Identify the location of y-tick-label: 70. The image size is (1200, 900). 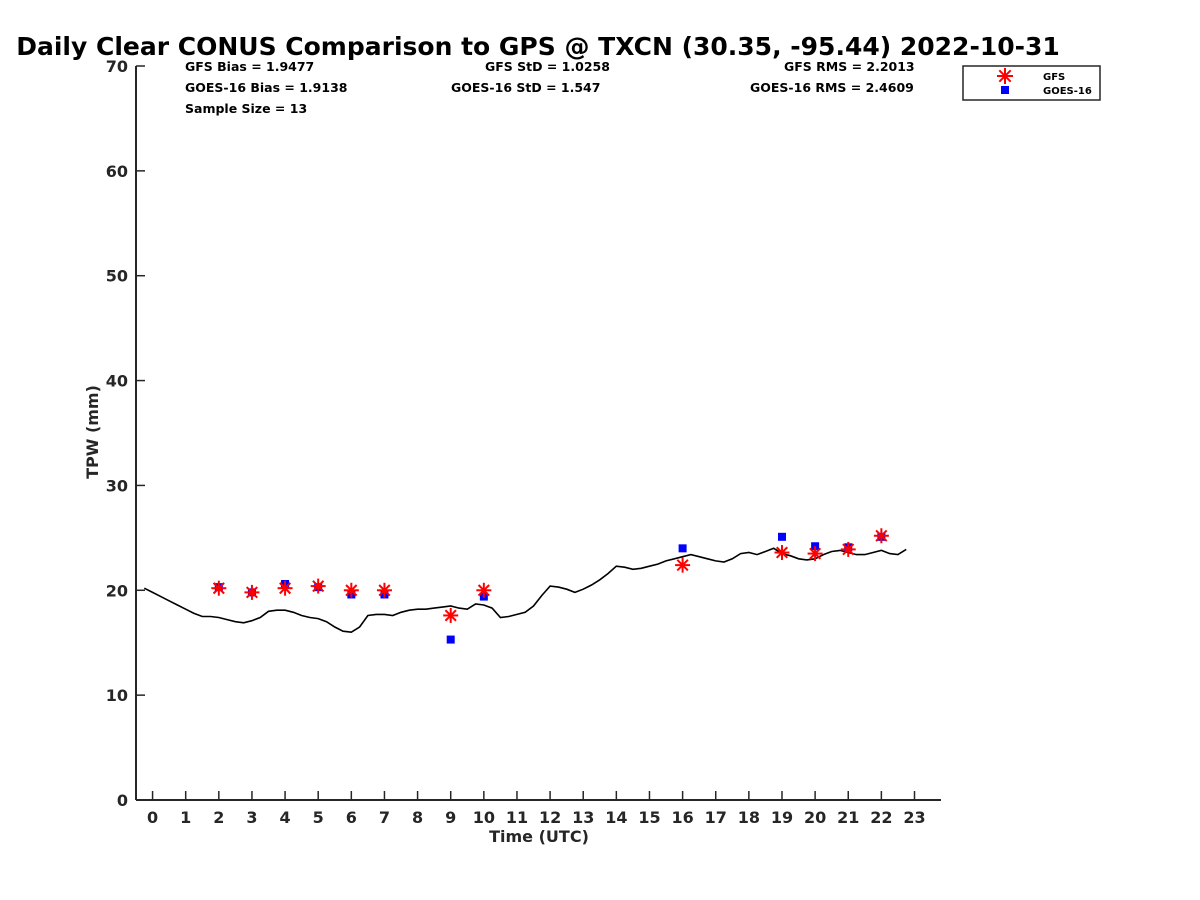
(117, 66).